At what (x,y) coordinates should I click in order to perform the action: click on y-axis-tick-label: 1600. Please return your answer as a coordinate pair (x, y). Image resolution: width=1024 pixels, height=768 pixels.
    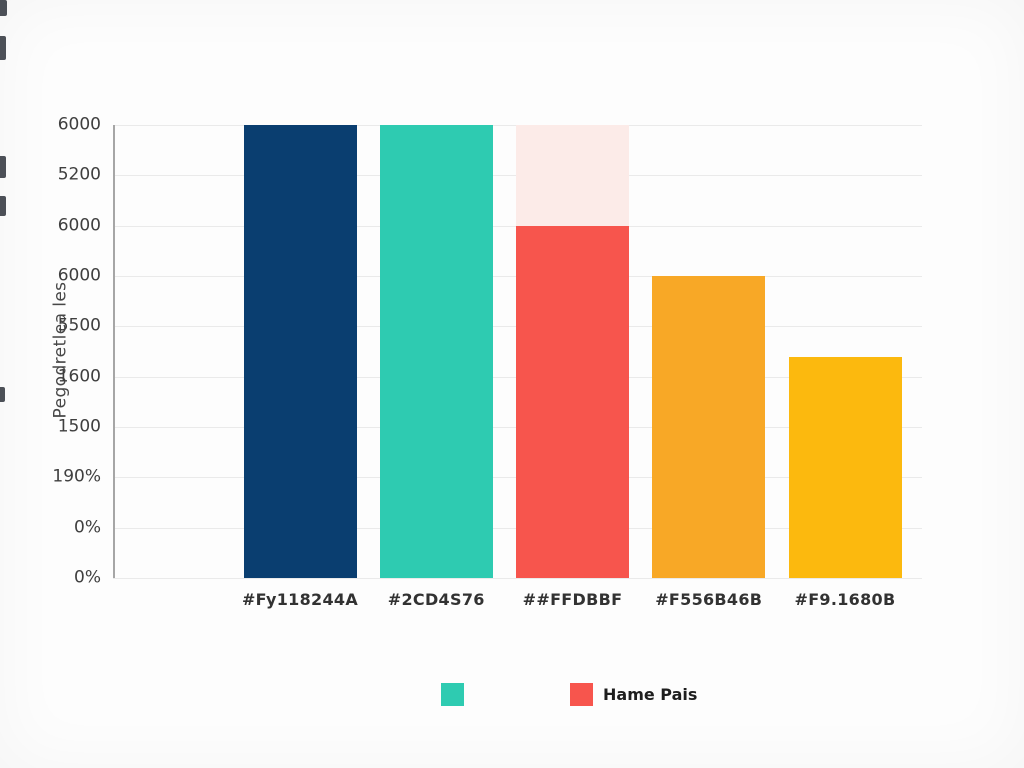
    Looking at the image, I should click on (79, 376).